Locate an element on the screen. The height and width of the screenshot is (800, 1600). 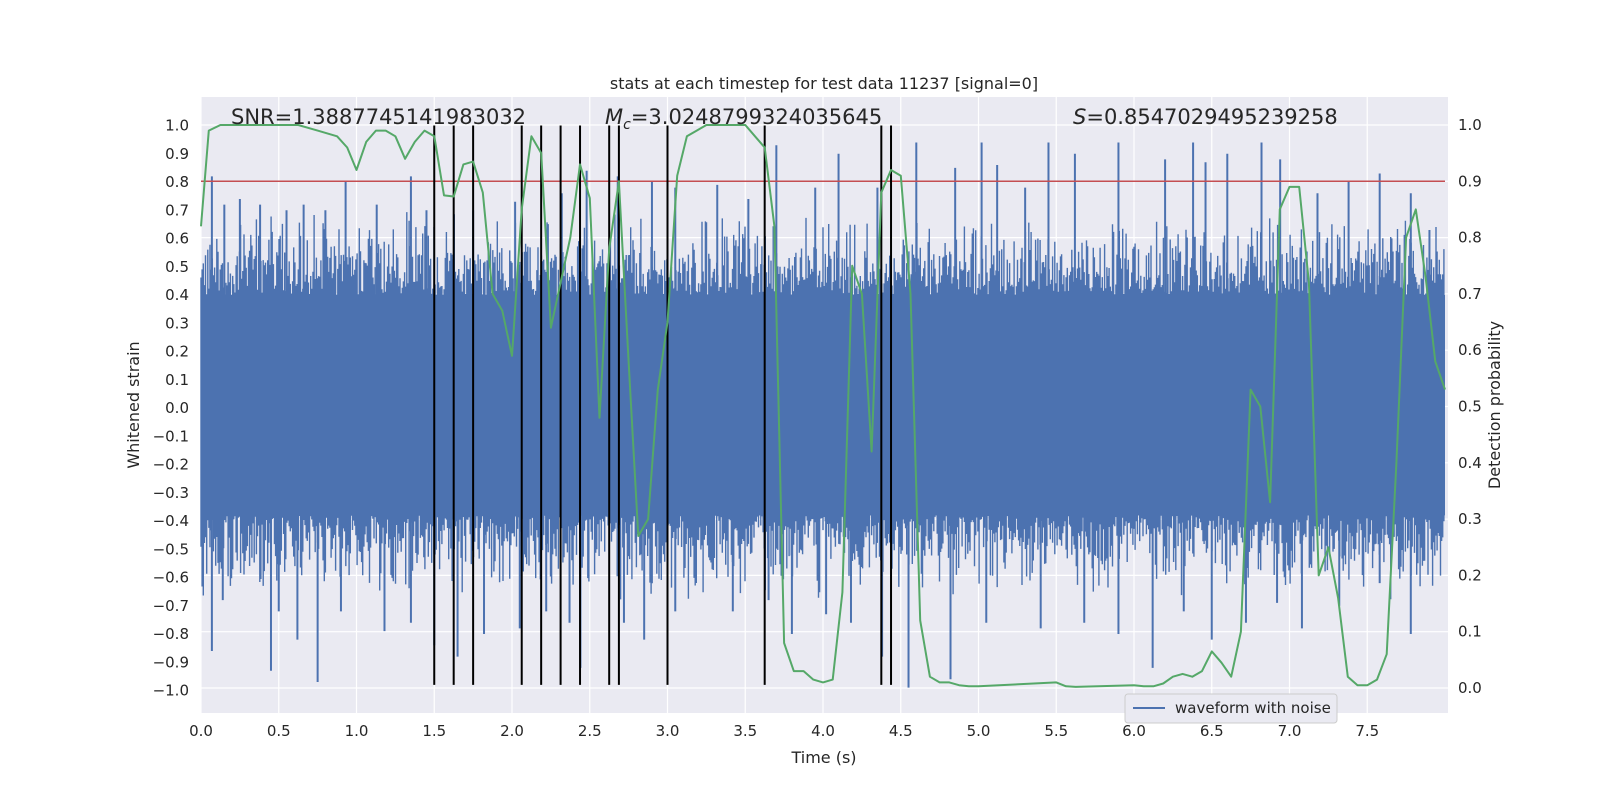
y-tick-label: 0.6 is located at coordinates (177, 239).